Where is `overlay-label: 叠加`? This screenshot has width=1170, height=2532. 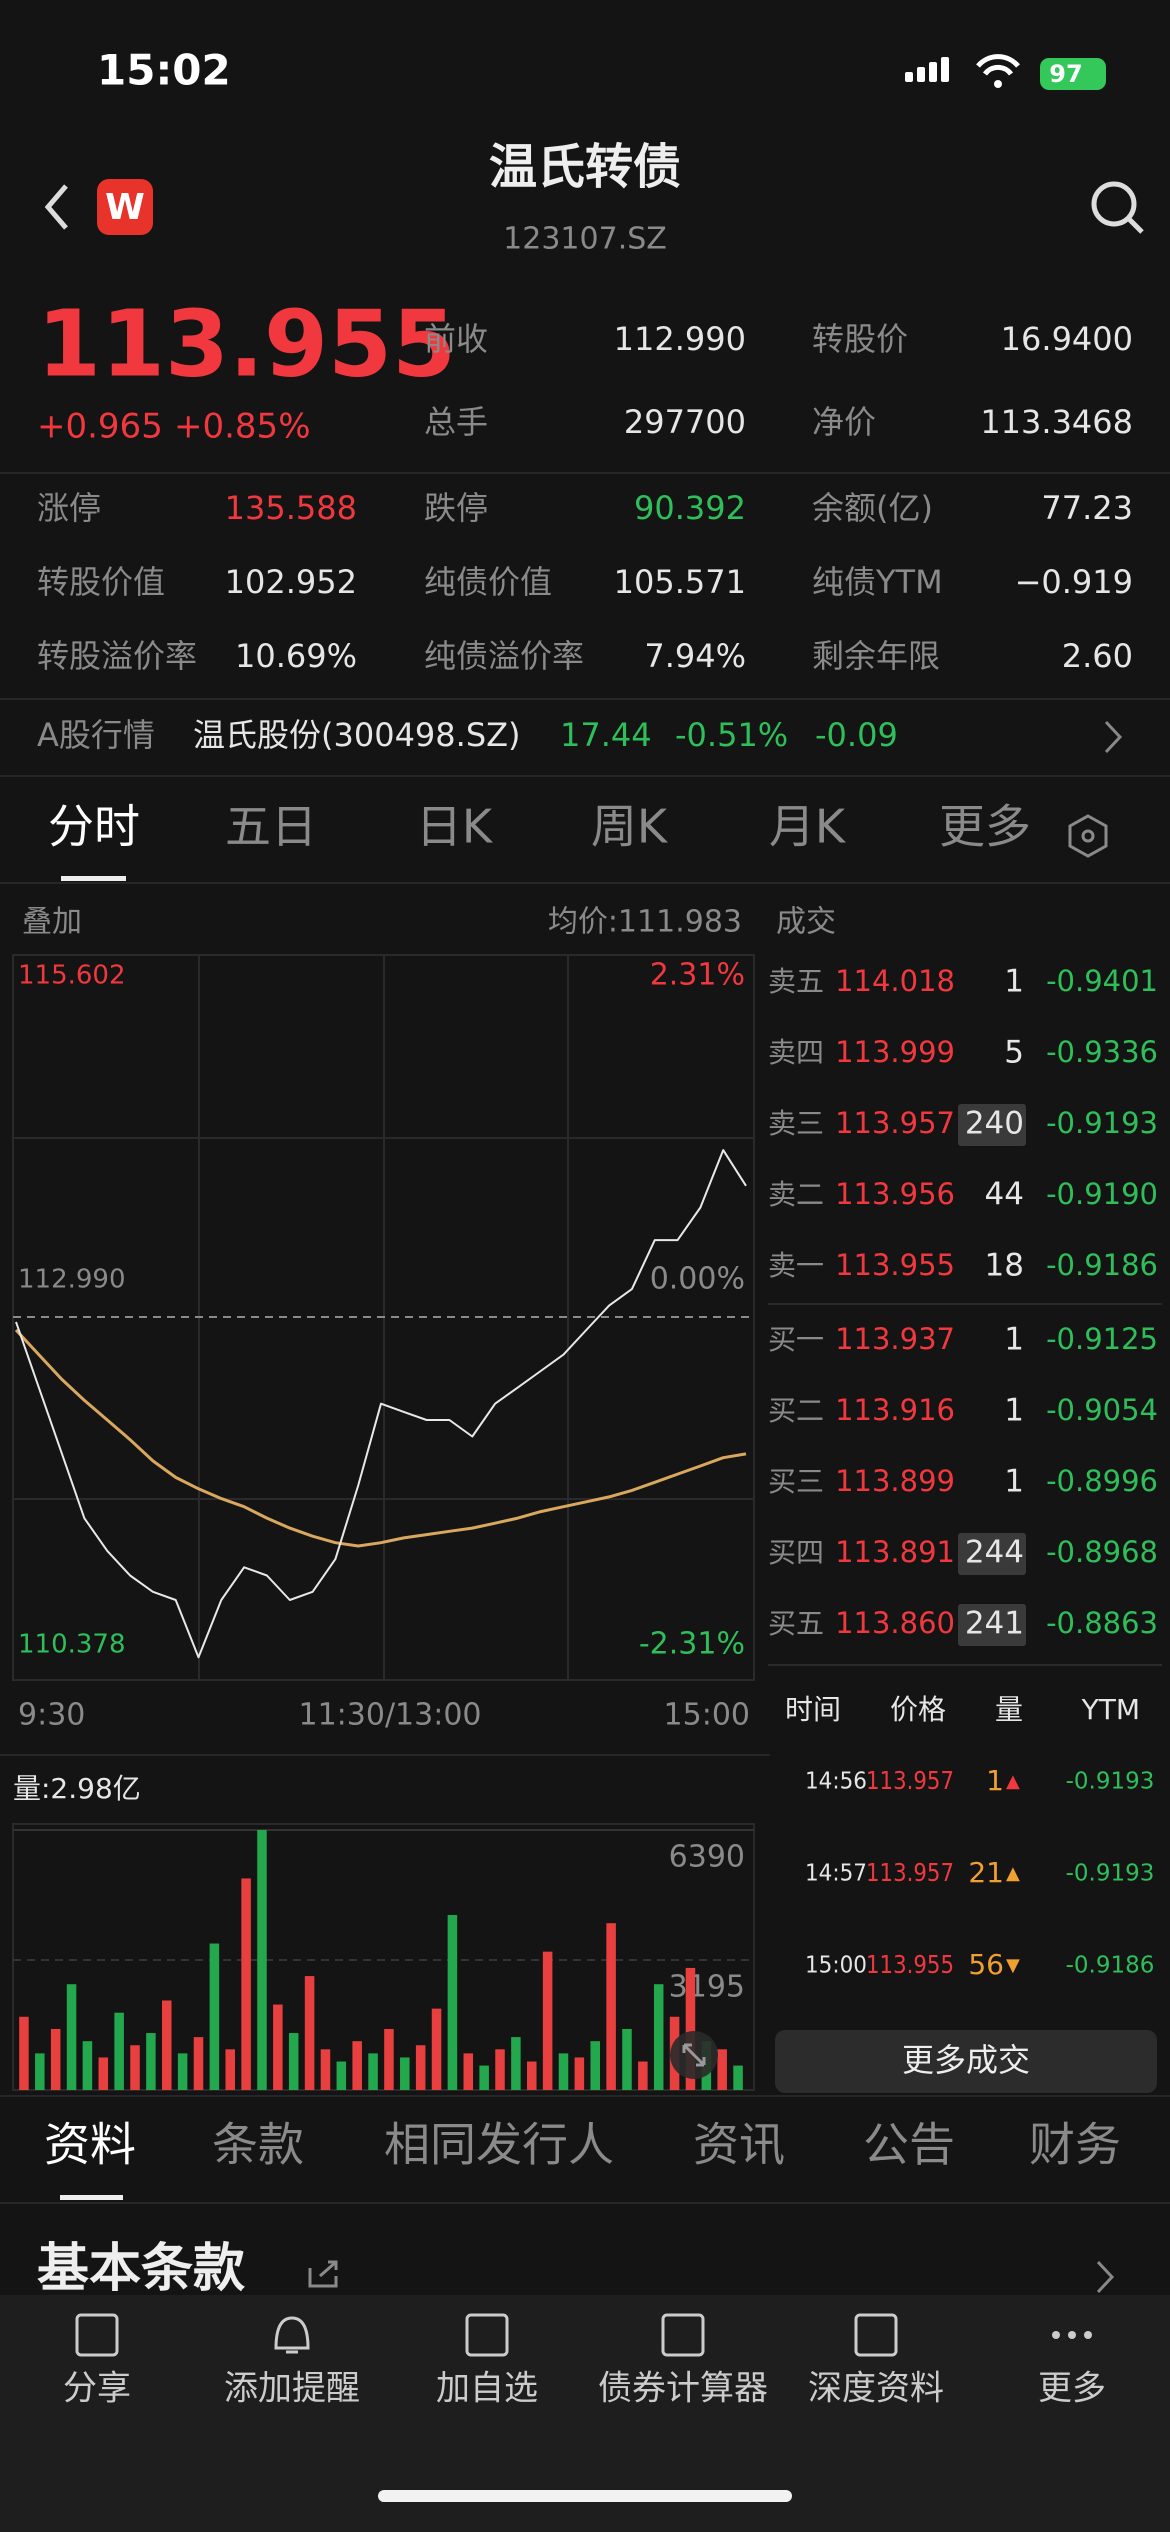 overlay-label: 叠加 is located at coordinates (52, 922).